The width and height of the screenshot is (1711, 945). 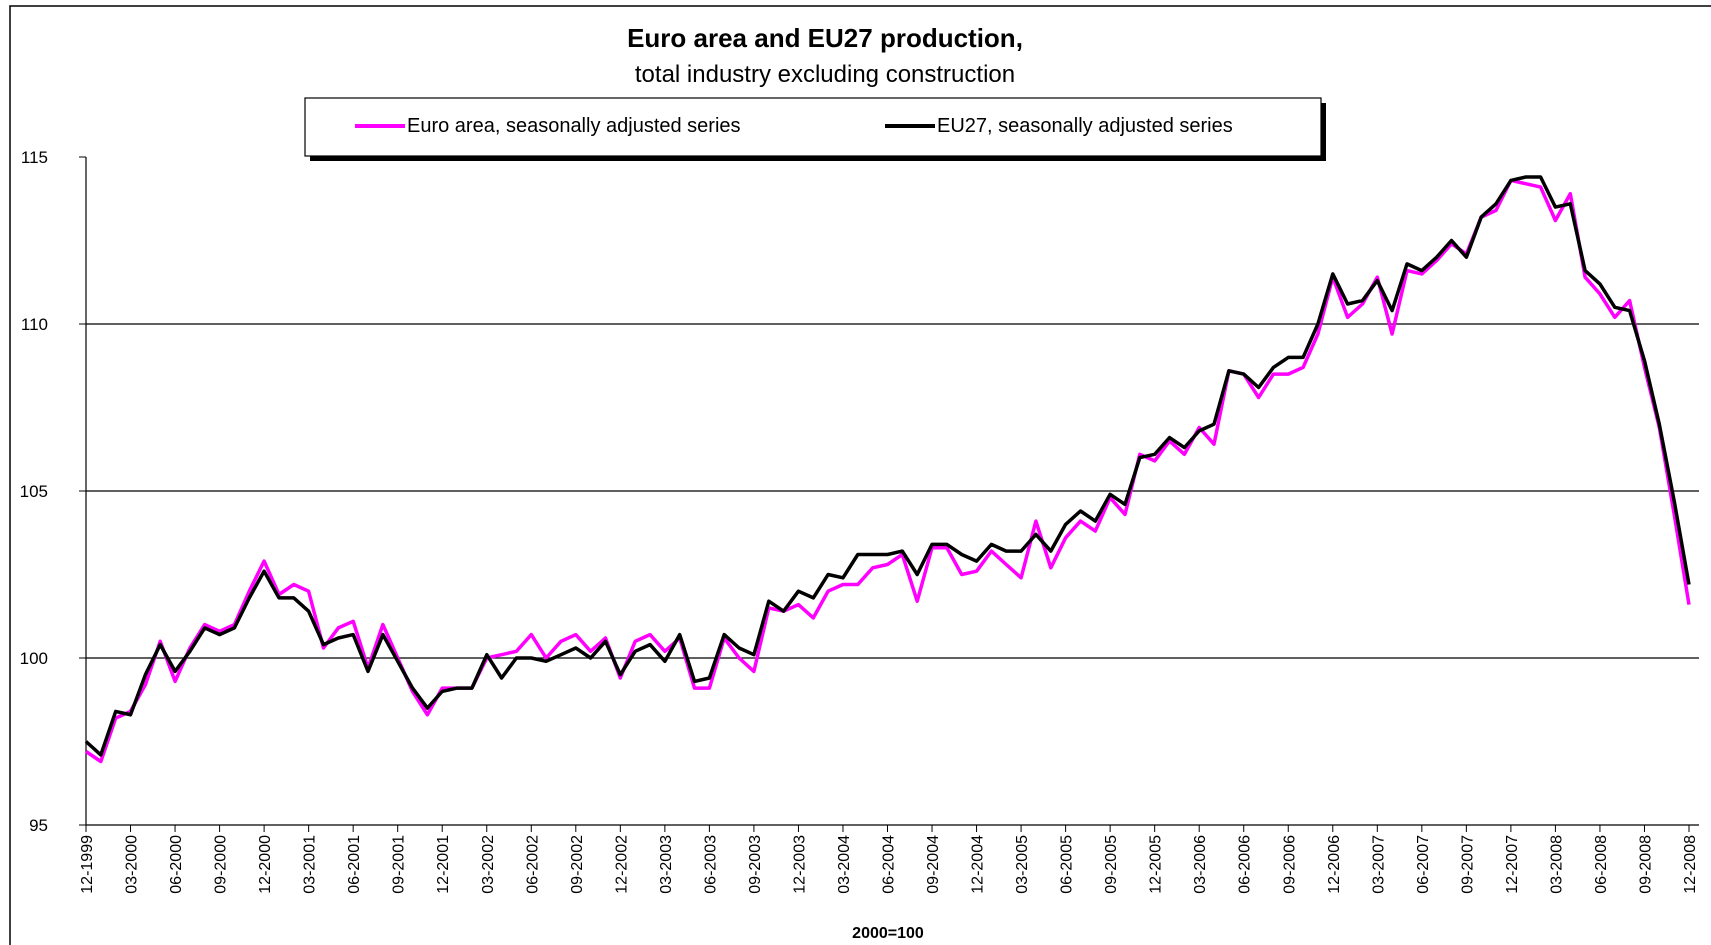 I want to click on x-tick-label: 06-2000, so click(x=176, y=864).